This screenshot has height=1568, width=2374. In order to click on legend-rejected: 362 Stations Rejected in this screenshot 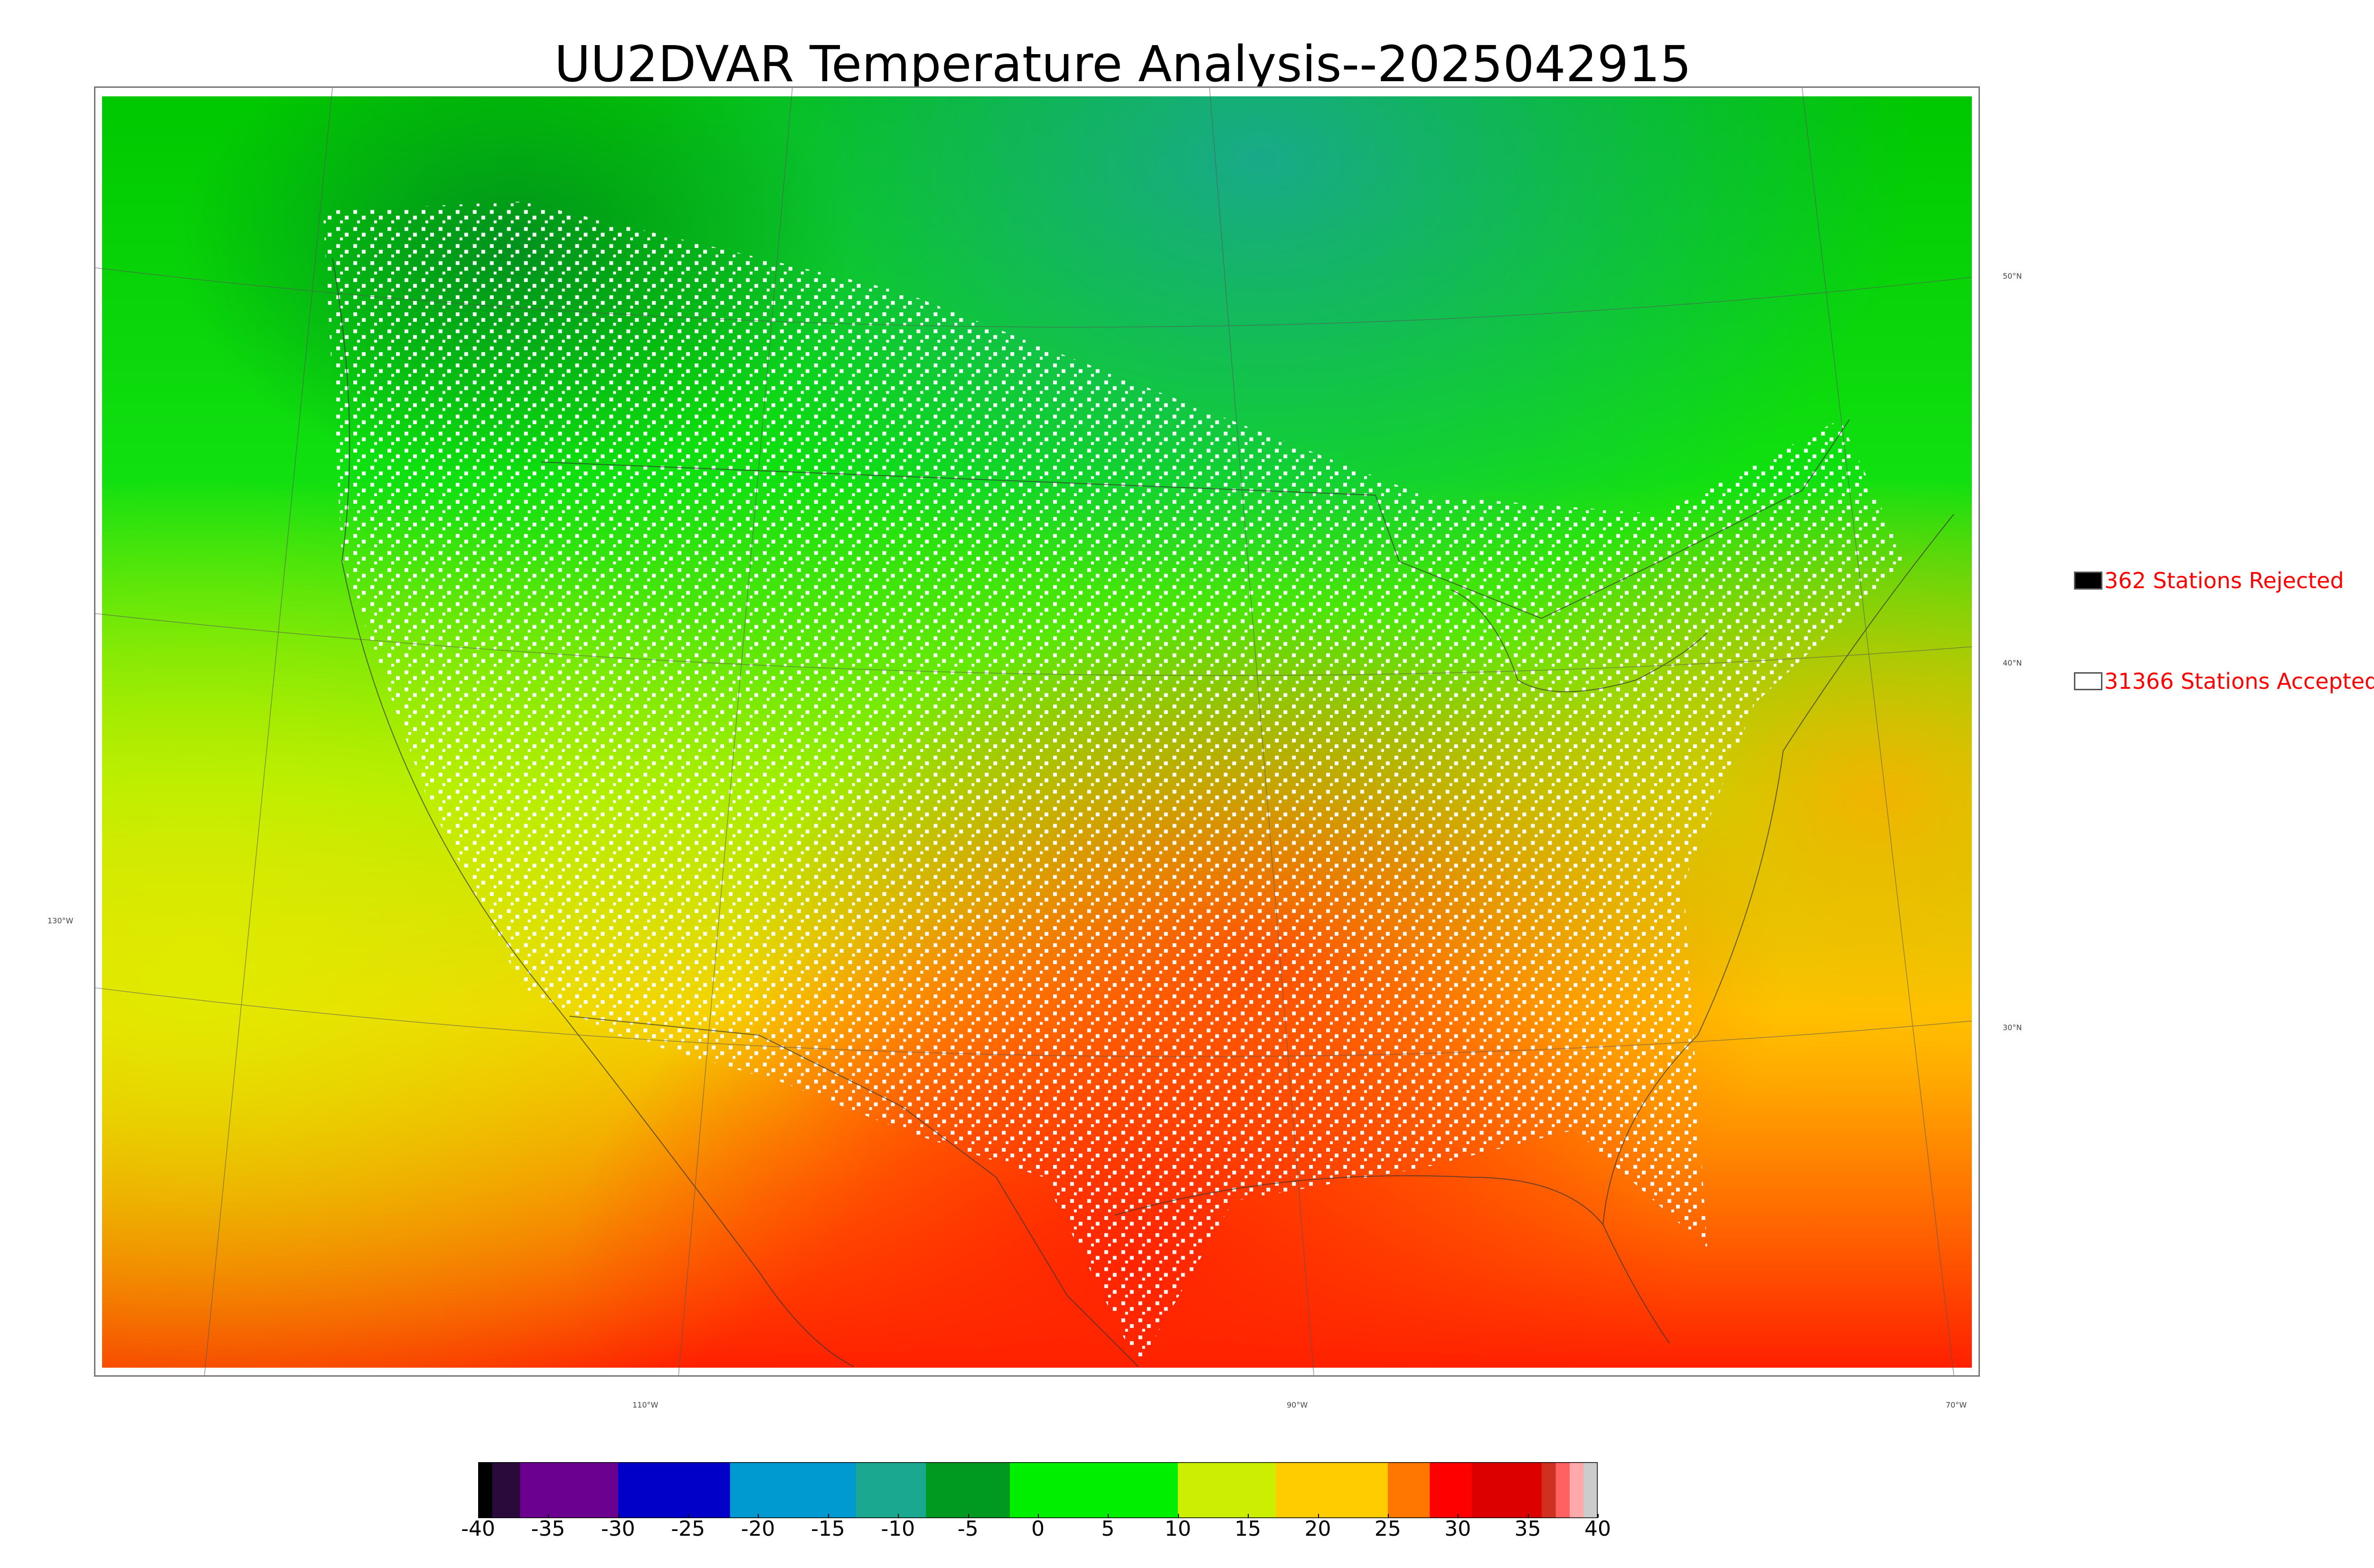, I will do `click(2209, 580)`.